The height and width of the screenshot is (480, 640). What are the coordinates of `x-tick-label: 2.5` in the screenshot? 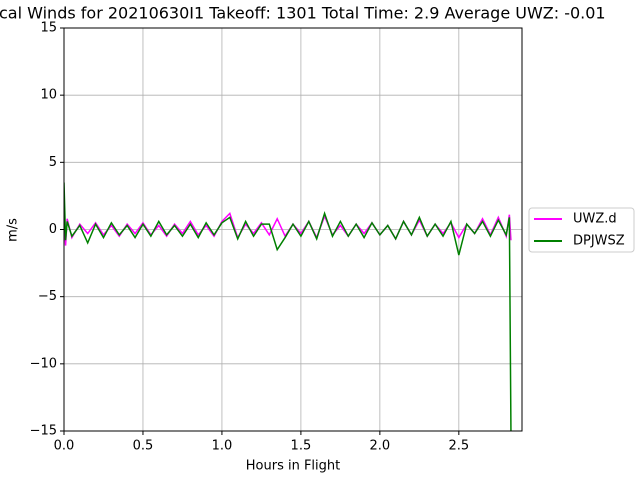 It's located at (458, 446).